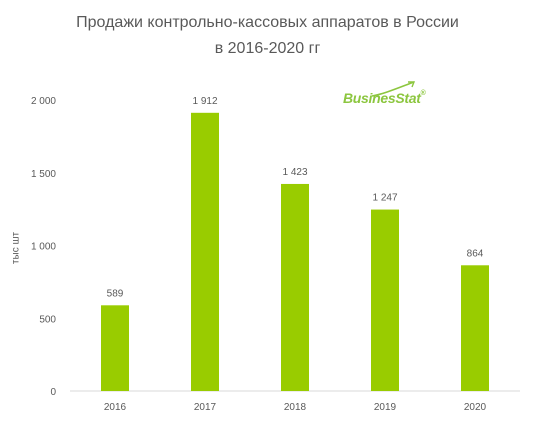 This screenshot has width=535, height=434. Describe the element at coordinates (43, 101) in the screenshot. I see `y-tick-label: 2 000` at that location.